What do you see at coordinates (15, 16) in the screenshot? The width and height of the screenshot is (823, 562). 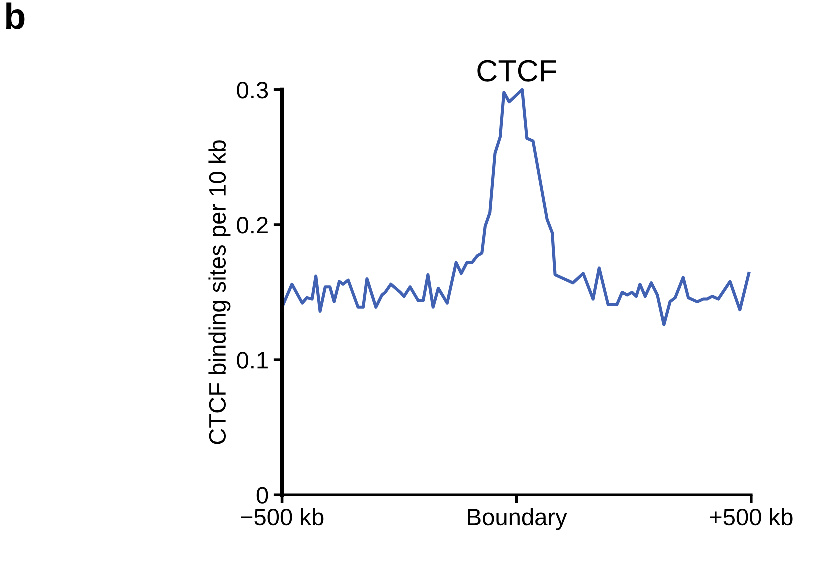 I see `text: b` at bounding box center [15, 16].